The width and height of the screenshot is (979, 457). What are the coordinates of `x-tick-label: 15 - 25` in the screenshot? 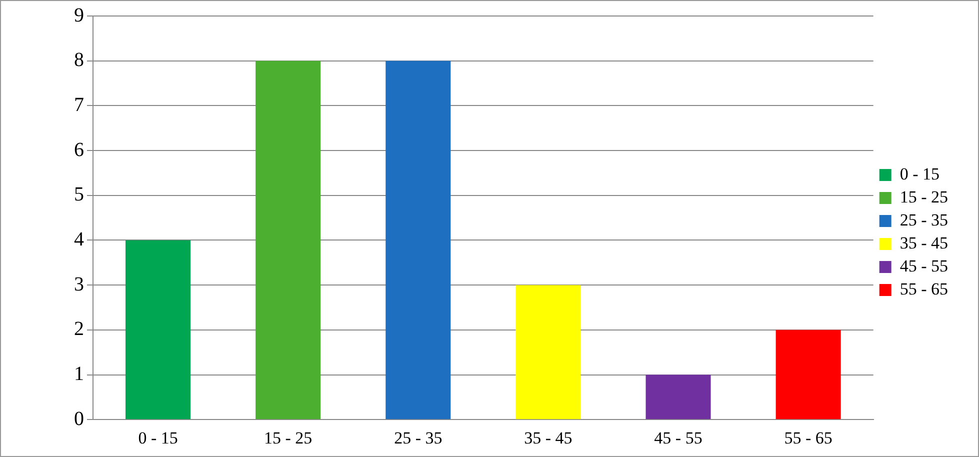 It's located at (288, 438).